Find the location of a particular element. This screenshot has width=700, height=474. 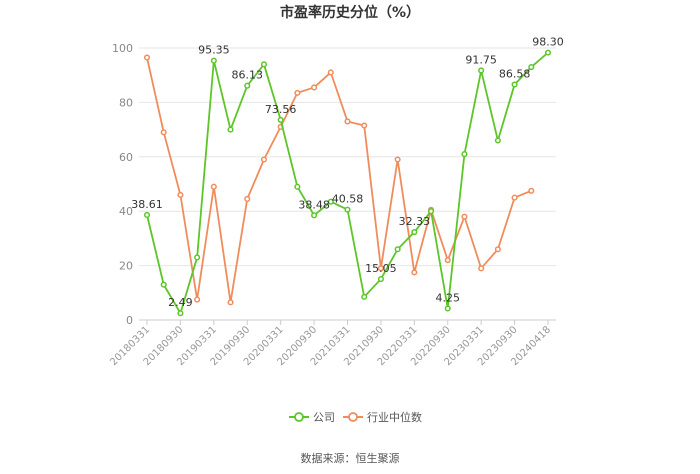

data-label: 38.48 is located at coordinates (314, 204).